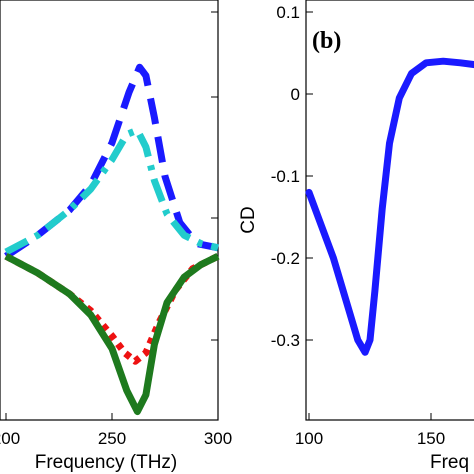  I want to click on panel-b-x-tick-label: 100, so click(309, 438).